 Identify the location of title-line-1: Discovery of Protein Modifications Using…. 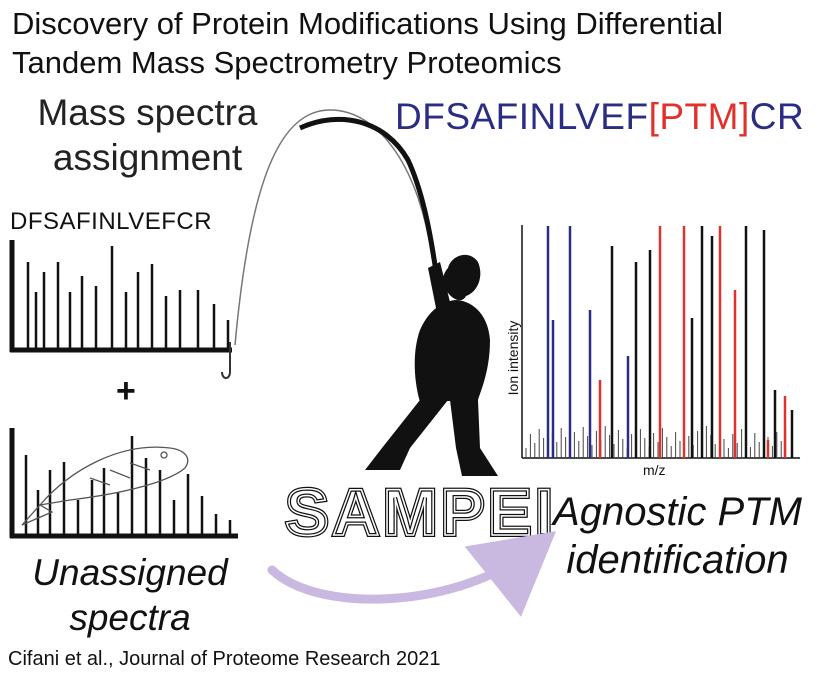
(368, 23).